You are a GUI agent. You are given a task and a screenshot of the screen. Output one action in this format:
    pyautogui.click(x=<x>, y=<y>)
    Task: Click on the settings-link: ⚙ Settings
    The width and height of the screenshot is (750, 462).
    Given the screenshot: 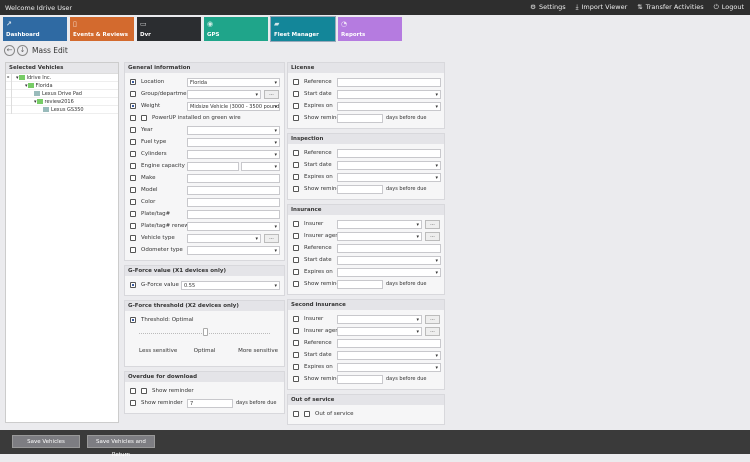 What is the action you would take?
    pyautogui.click(x=548, y=7)
    